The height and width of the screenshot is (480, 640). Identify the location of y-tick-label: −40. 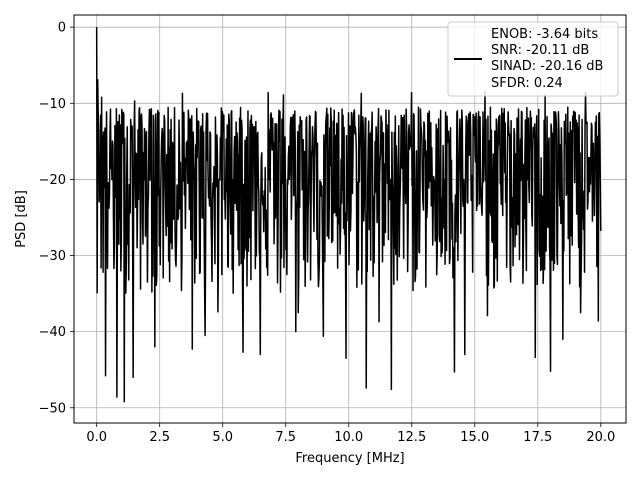
(52, 332).